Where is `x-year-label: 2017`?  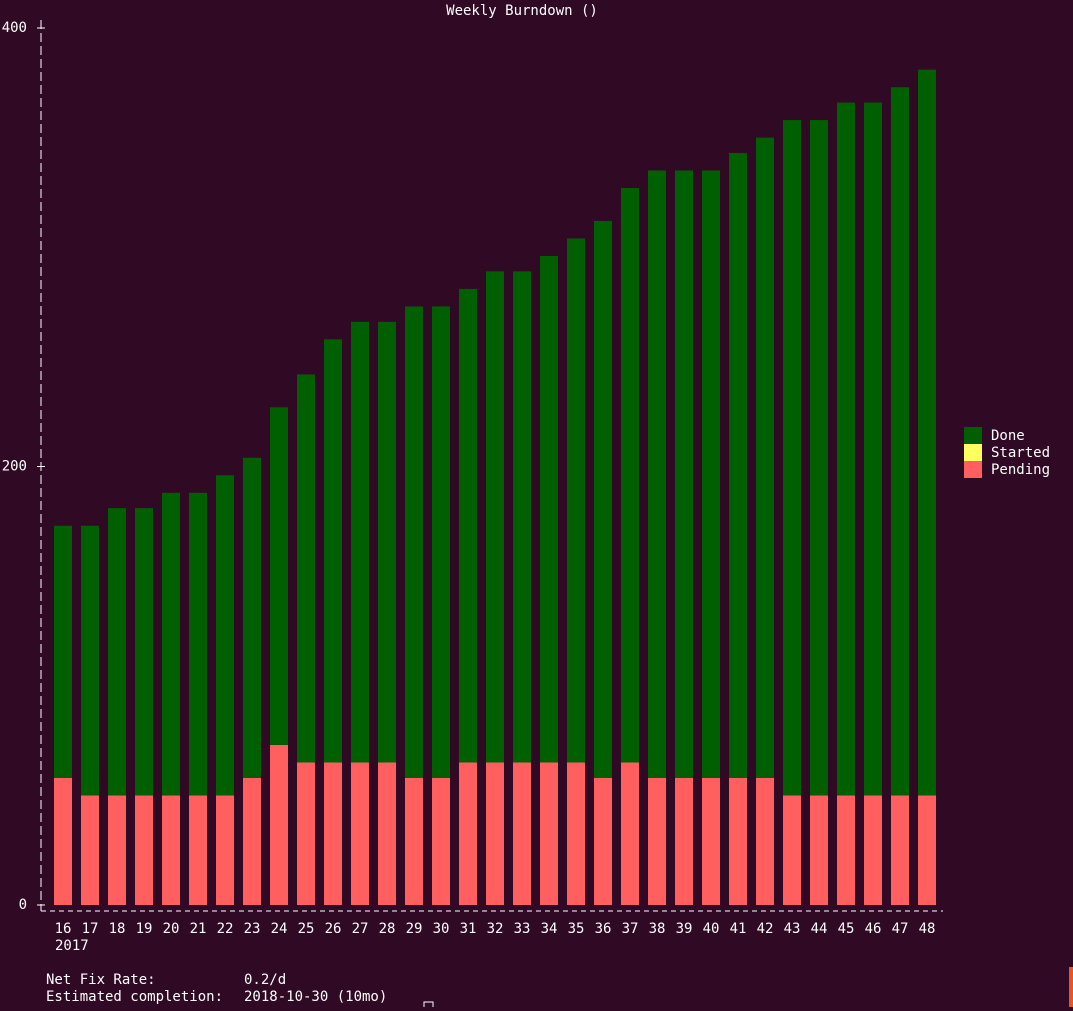 x-year-label: 2017 is located at coordinates (72, 946).